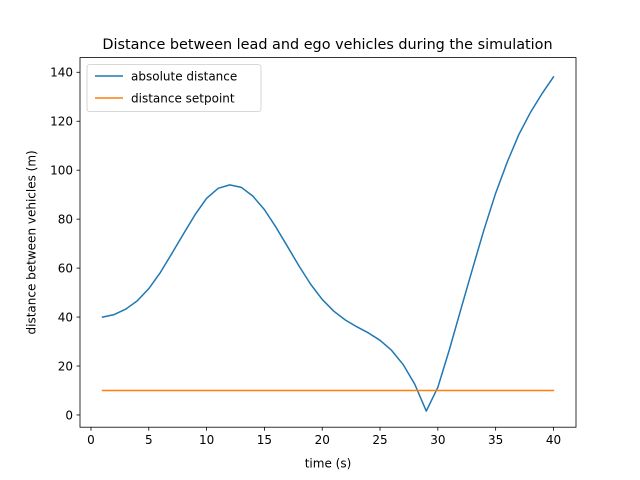  I want to click on y-tick-label: 60, so click(65, 268).